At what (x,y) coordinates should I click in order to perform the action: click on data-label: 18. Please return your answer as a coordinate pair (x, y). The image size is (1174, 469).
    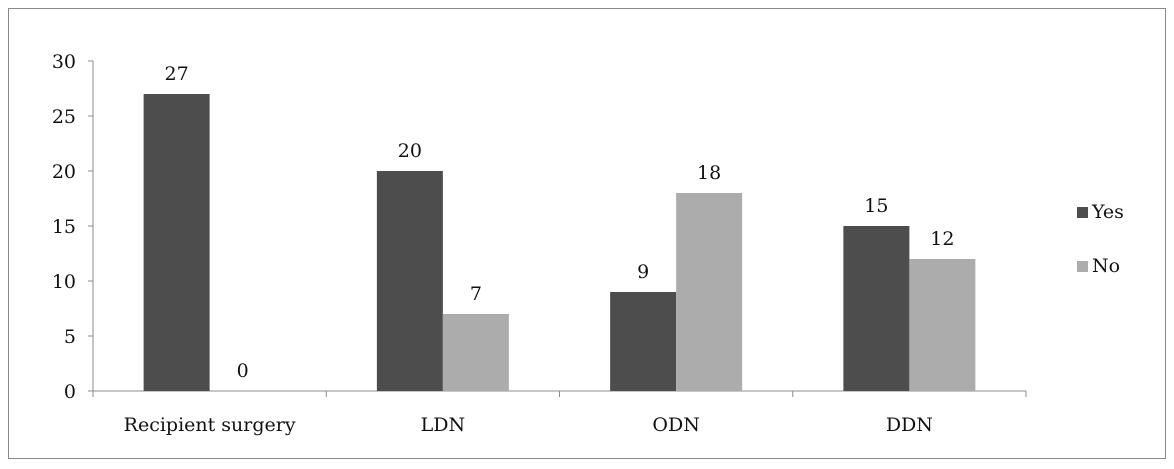
    Looking at the image, I should click on (709, 173).